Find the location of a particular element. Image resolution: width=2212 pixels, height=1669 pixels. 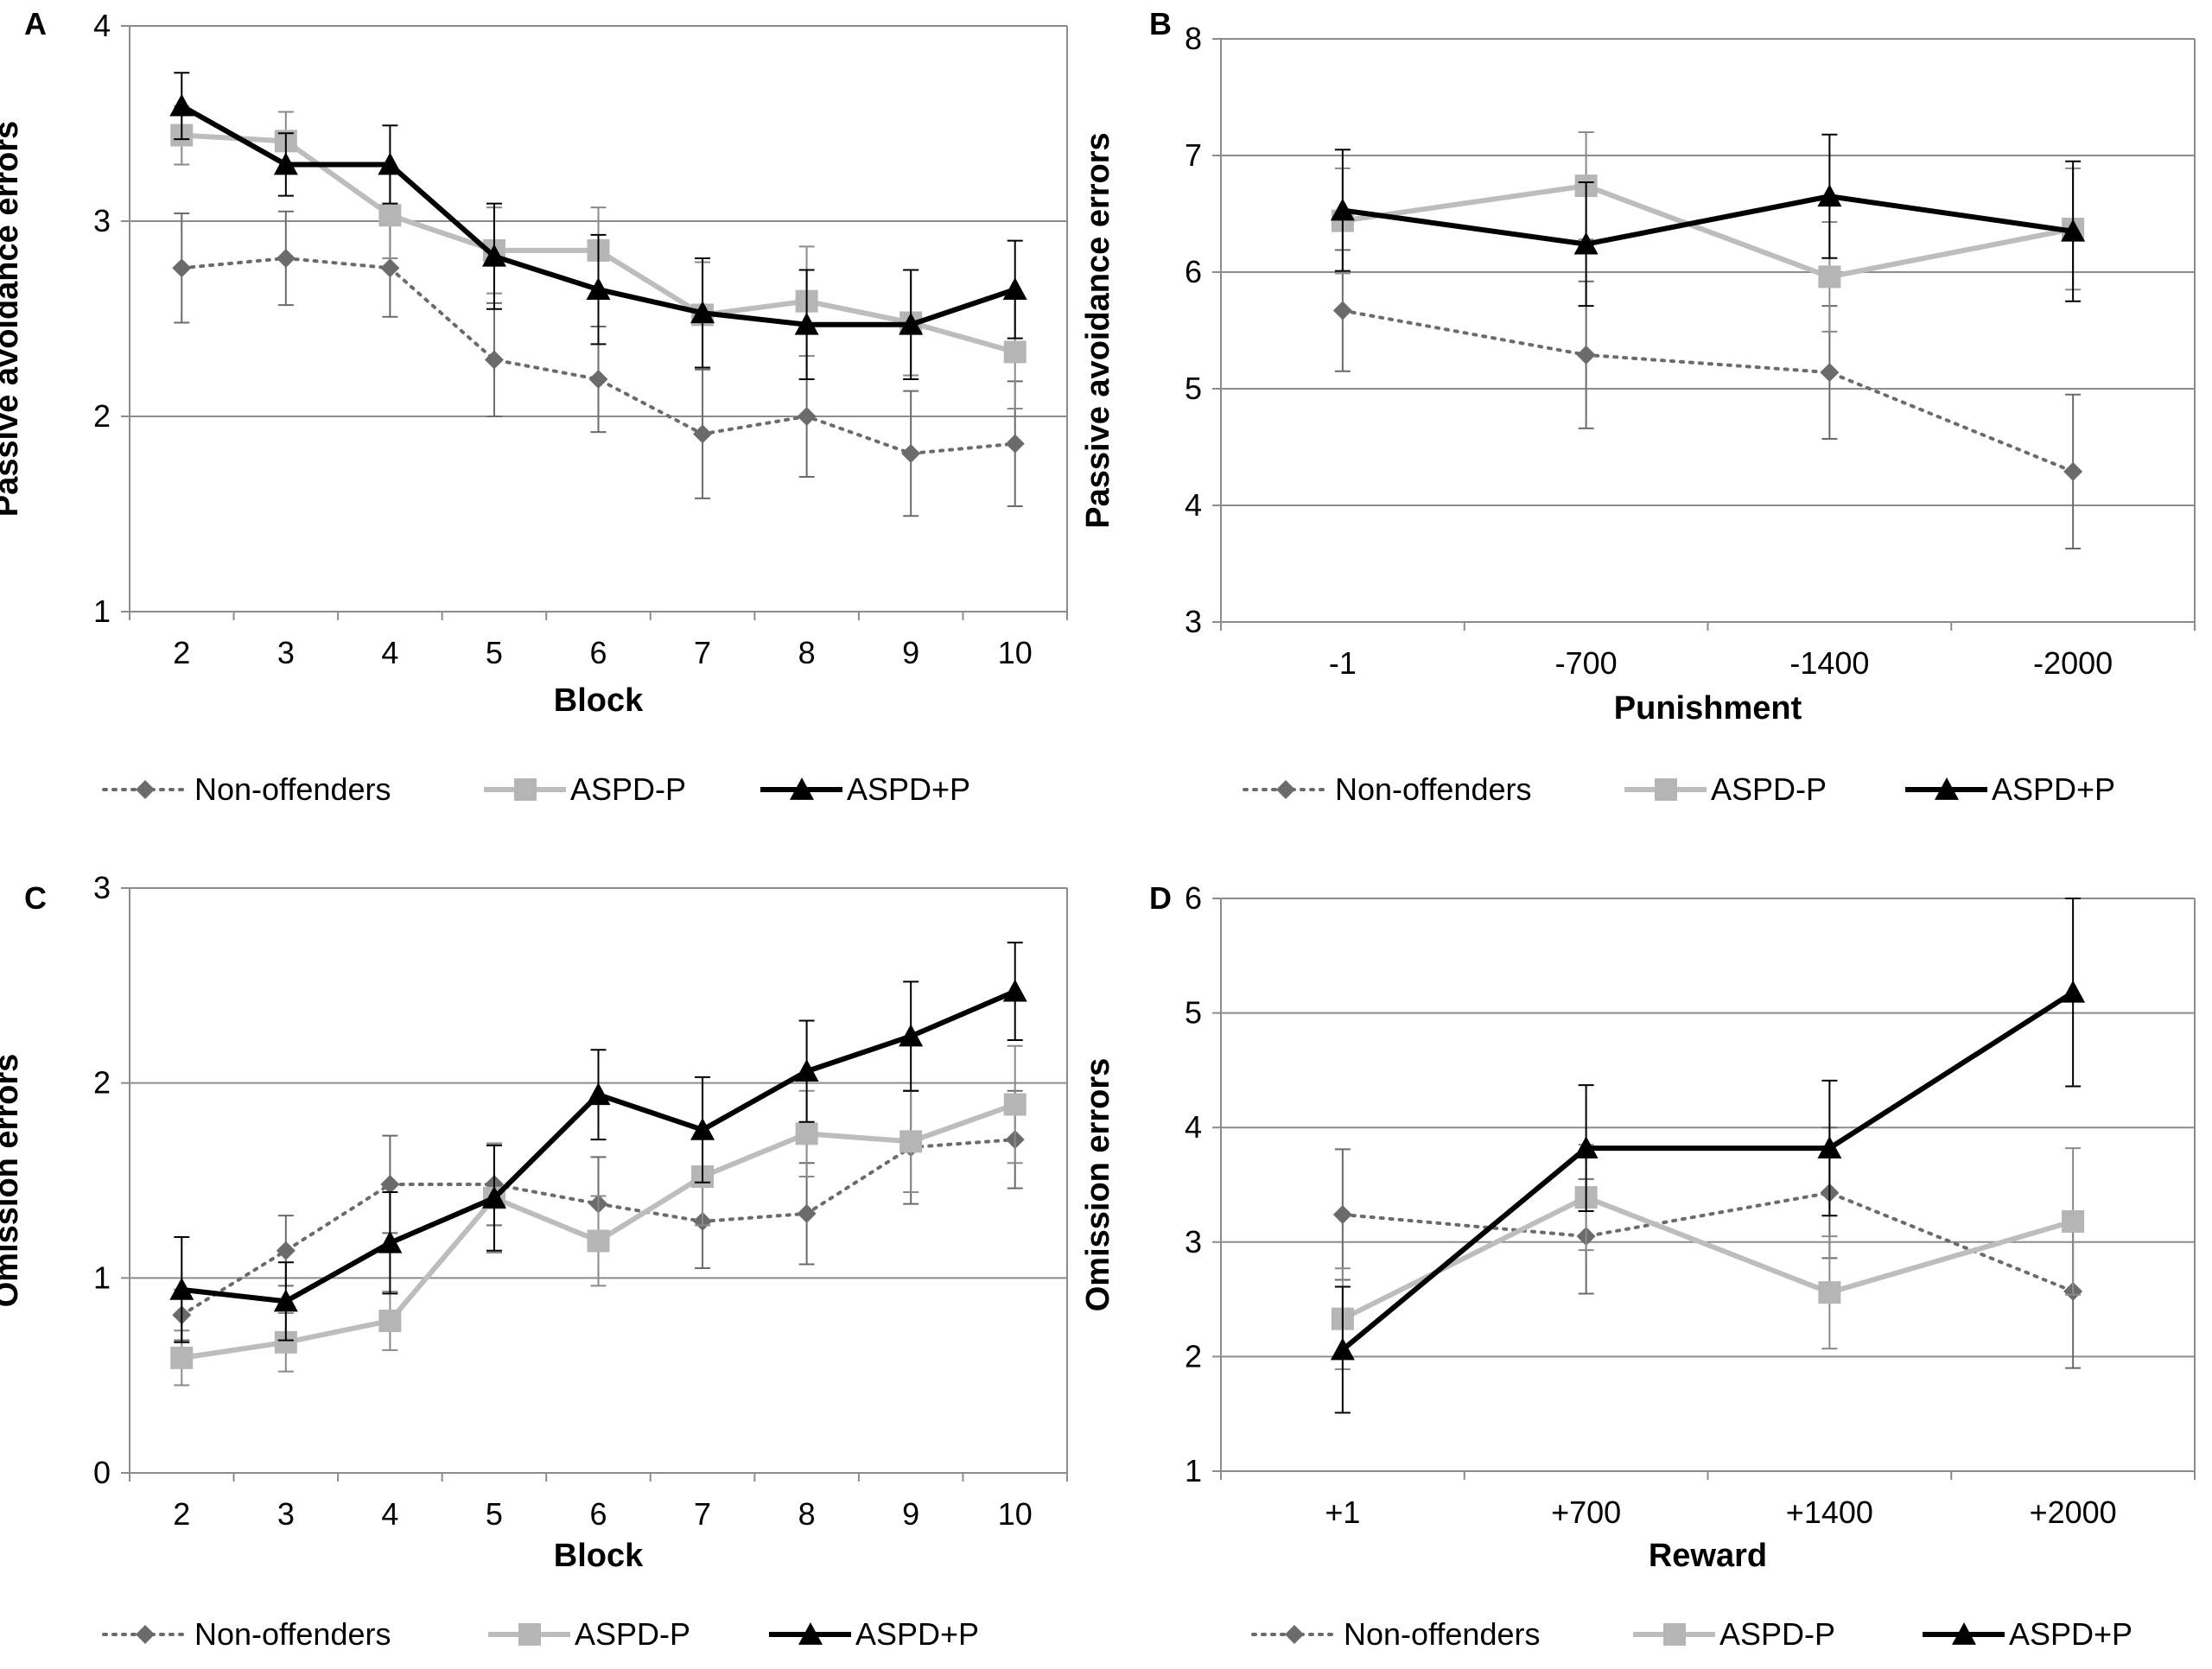

x-tick-label: -1400 is located at coordinates (1829, 663).